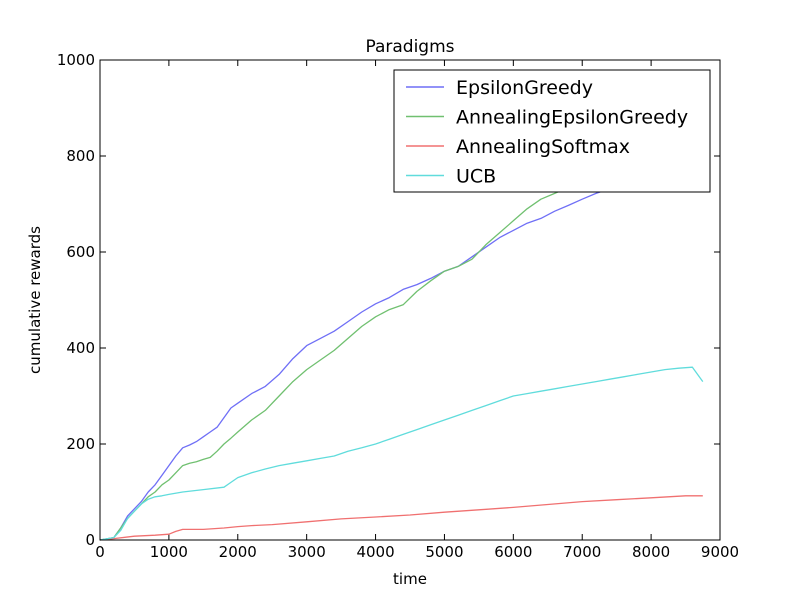  Describe the element at coordinates (582, 552) in the screenshot. I see `x-tick-label: 7000` at that location.